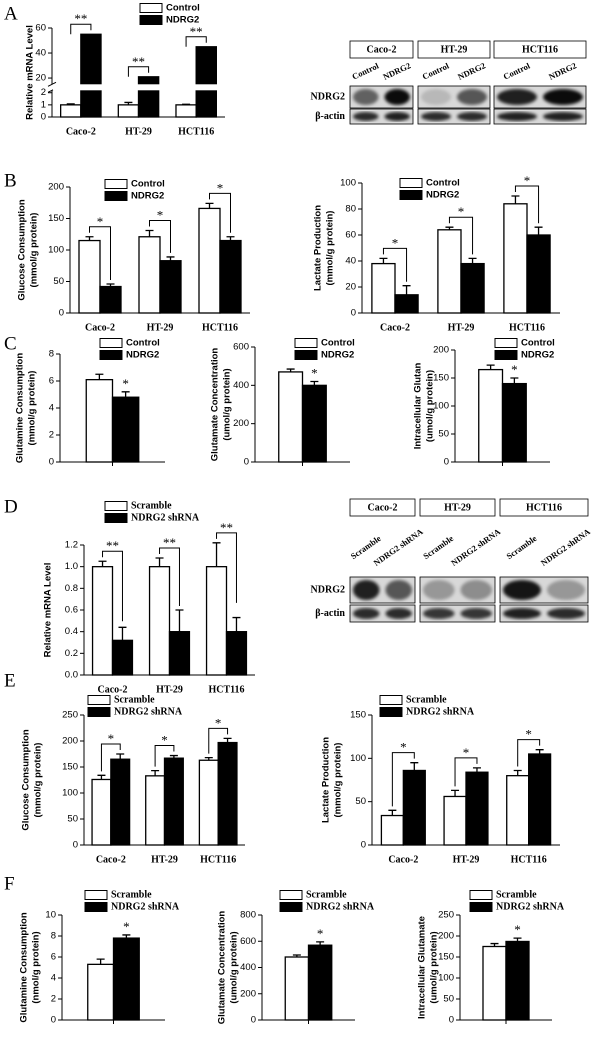 This screenshot has height=1050, width=600. Describe the element at coordinates (365, 70) in the screenshot. I see `blot-lane-label: Control` at that location.